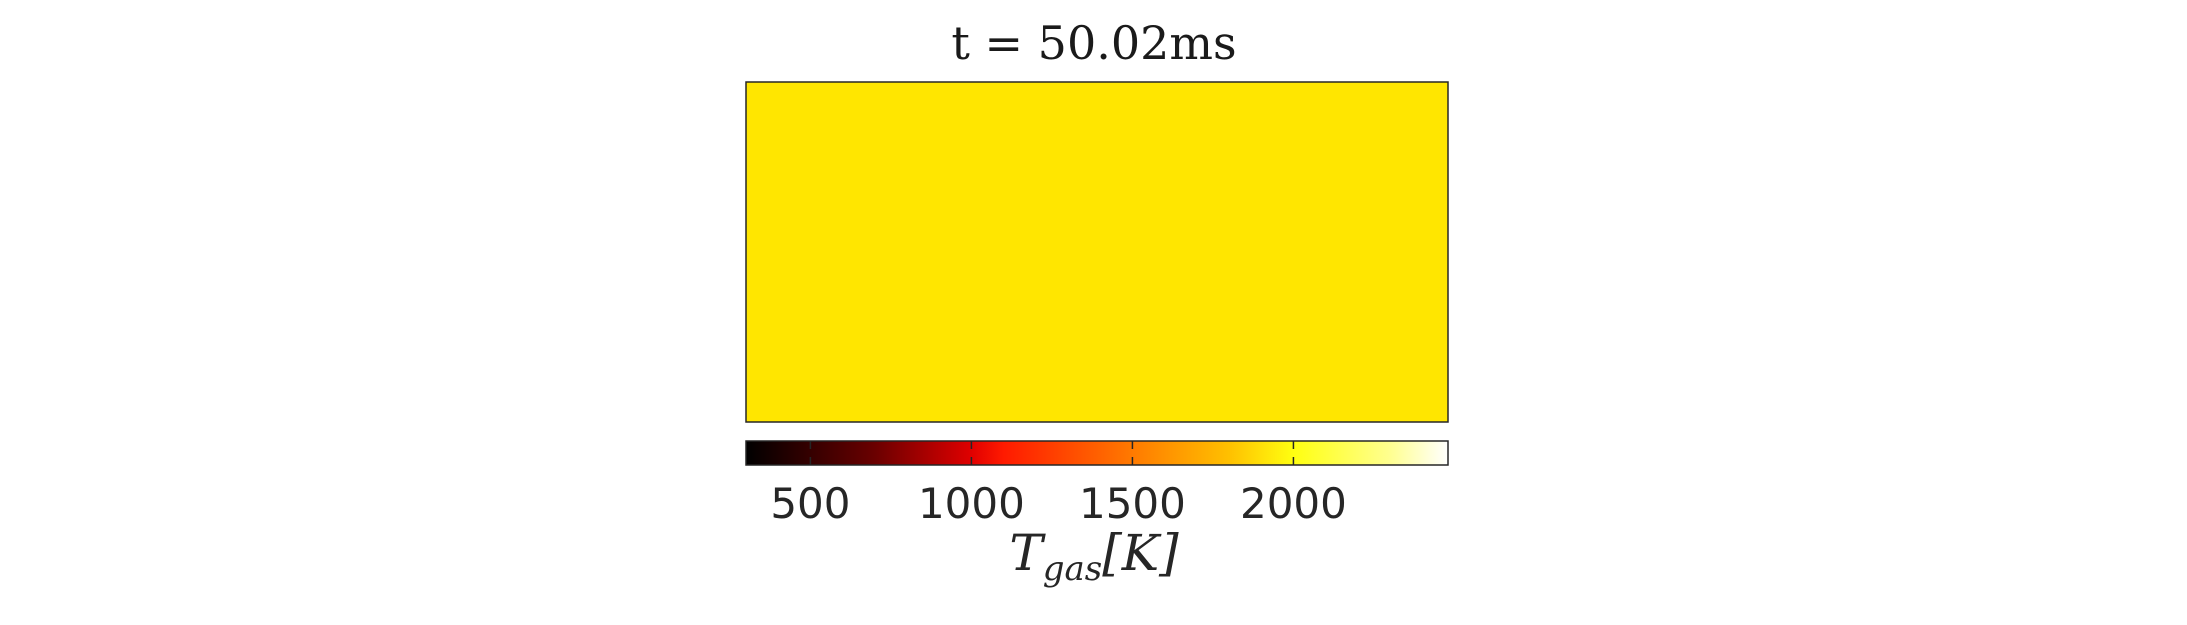 This screenshot has width=2187, height=625. Describe the element at coordinates (1072, 569) in the screenshot. I see `colorbar-label-sub: gas` at that location.